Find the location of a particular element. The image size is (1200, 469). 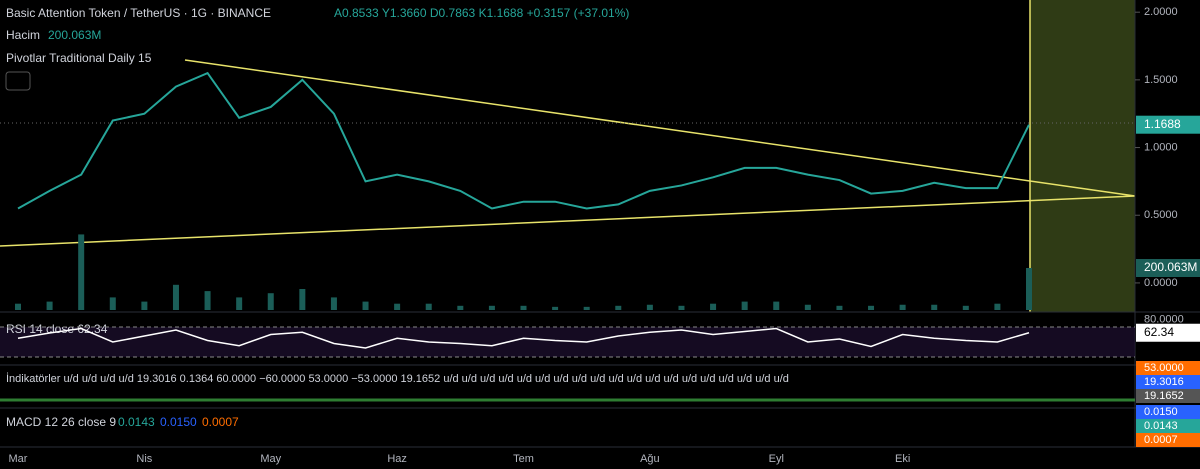

y-tick-label: 0.0000 is located at coordinates (1161, 283).